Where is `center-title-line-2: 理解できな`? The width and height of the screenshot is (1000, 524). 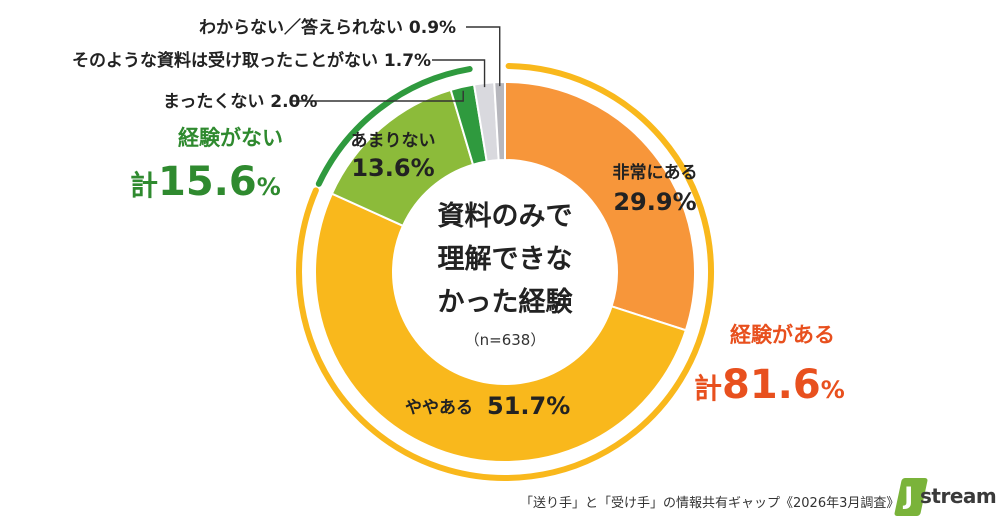 center-title-line-2: 理解できな is located at coordinates (505, 259).